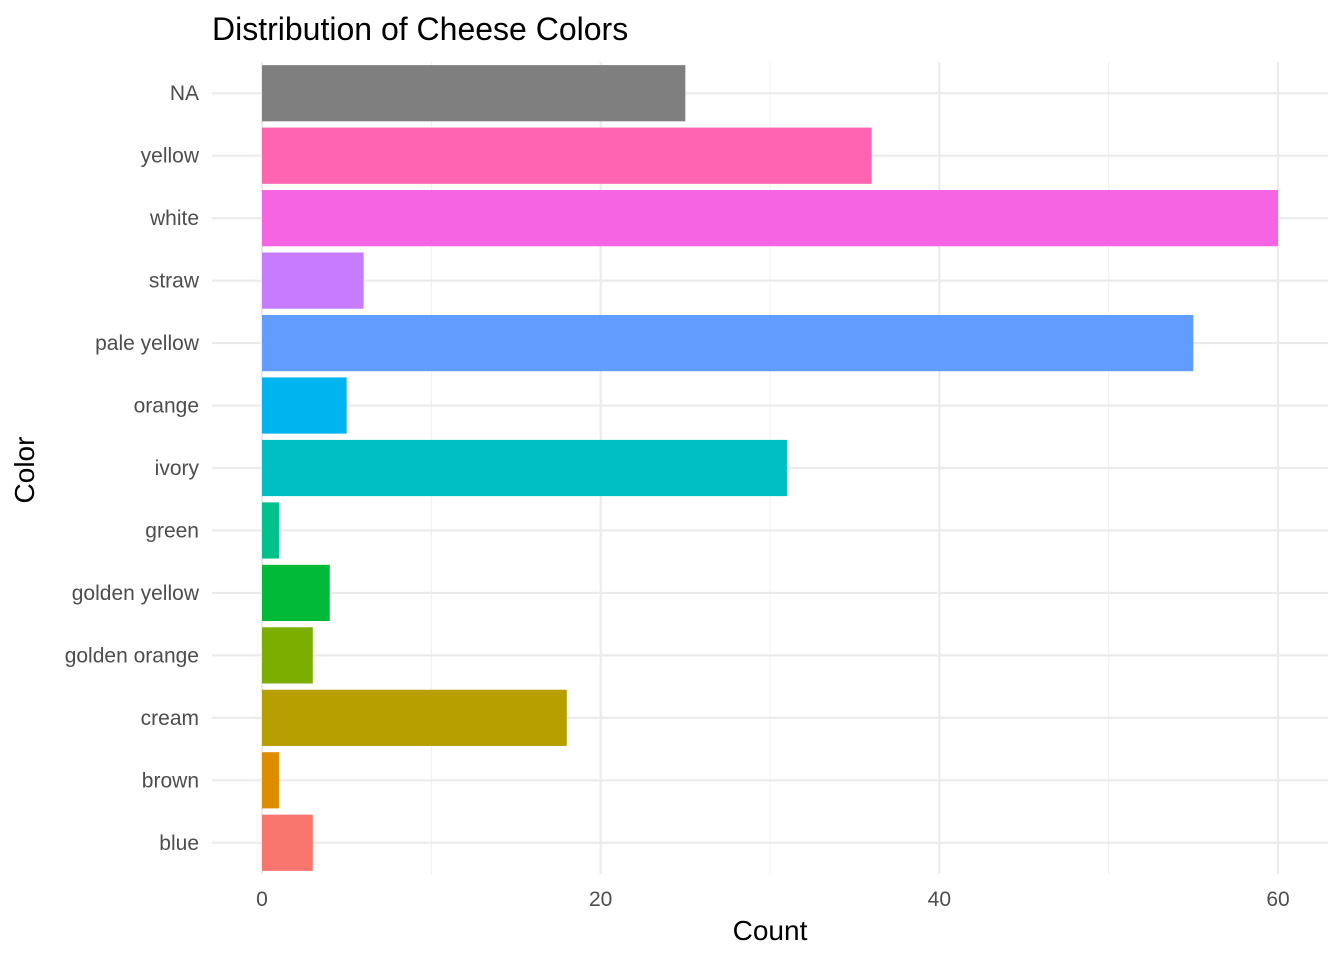  What do you see at coordinates (270, 780) in the screenshot?
I see `bar-brown` at bounding box center [270, 780].